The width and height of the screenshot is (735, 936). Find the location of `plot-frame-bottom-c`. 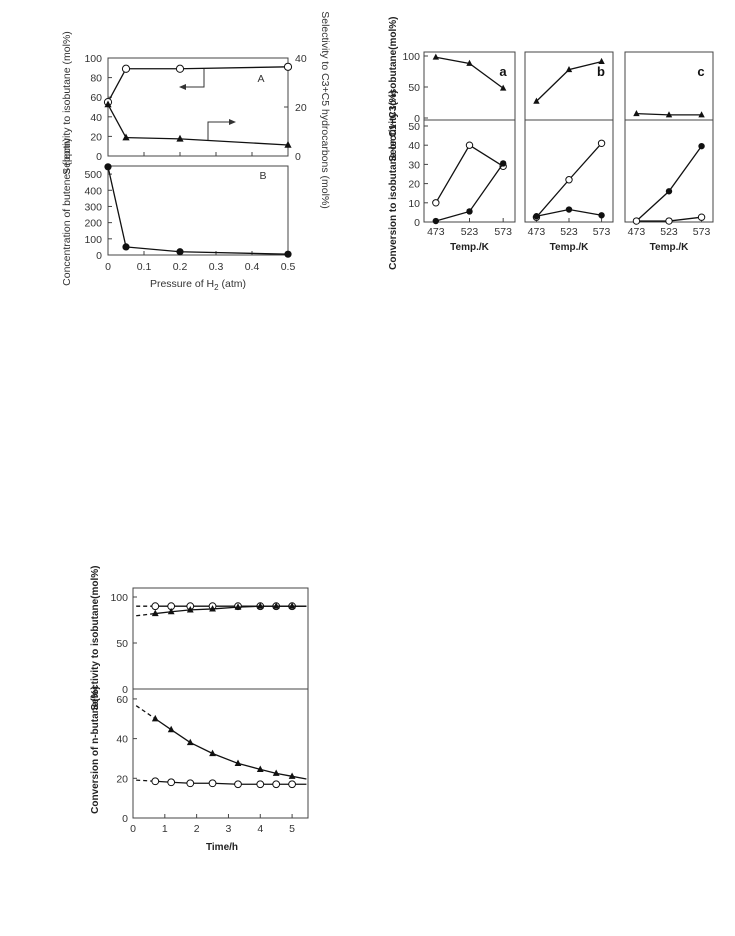

plot-frame-bottom-c is located at coordinates (669, 171).